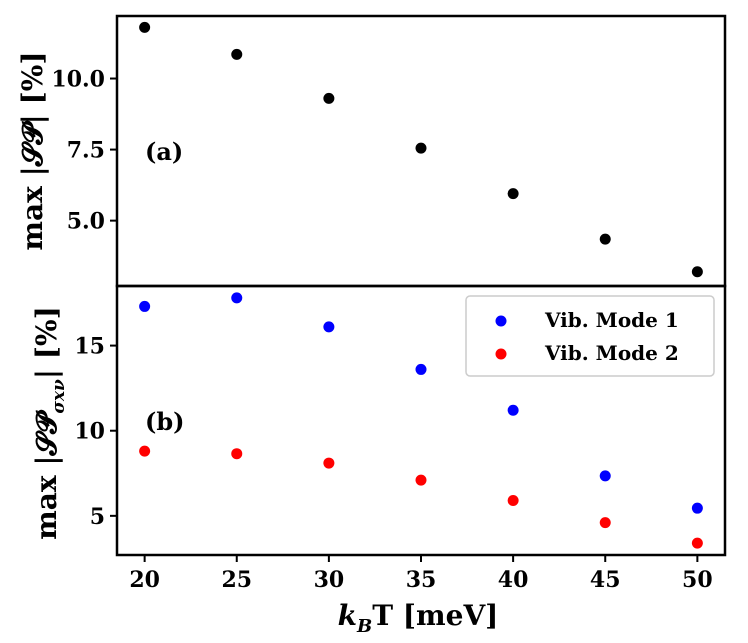  What do you see at coordinates (611, 320) in the screenshot?
I see `legend-label-mode-1: Vib. Mode 1` at bounding box center [611, 320].